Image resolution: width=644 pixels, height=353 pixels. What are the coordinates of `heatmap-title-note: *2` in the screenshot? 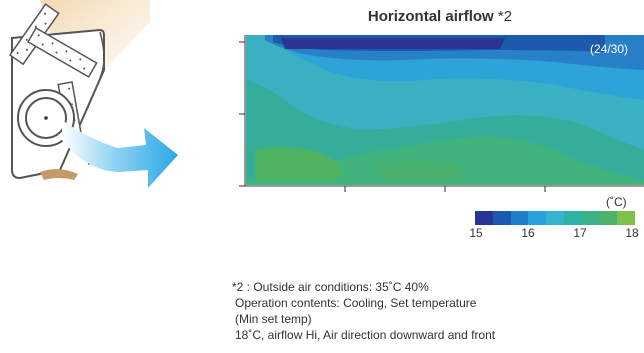 It's located at (503, 16).